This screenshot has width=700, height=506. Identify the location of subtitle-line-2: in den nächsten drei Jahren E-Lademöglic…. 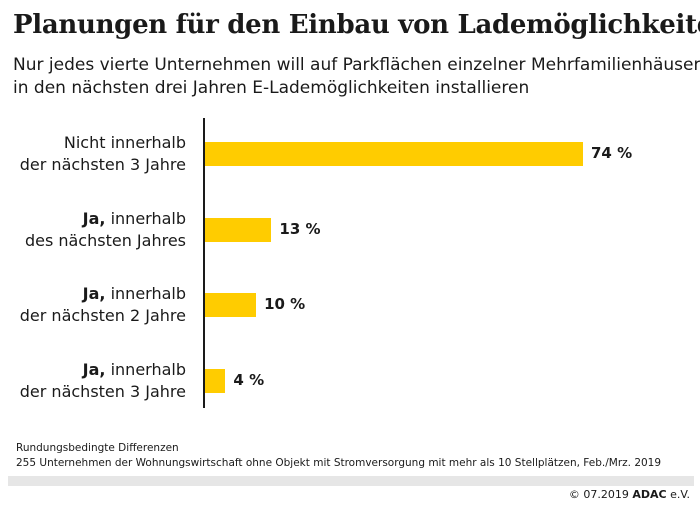
(271, 88).